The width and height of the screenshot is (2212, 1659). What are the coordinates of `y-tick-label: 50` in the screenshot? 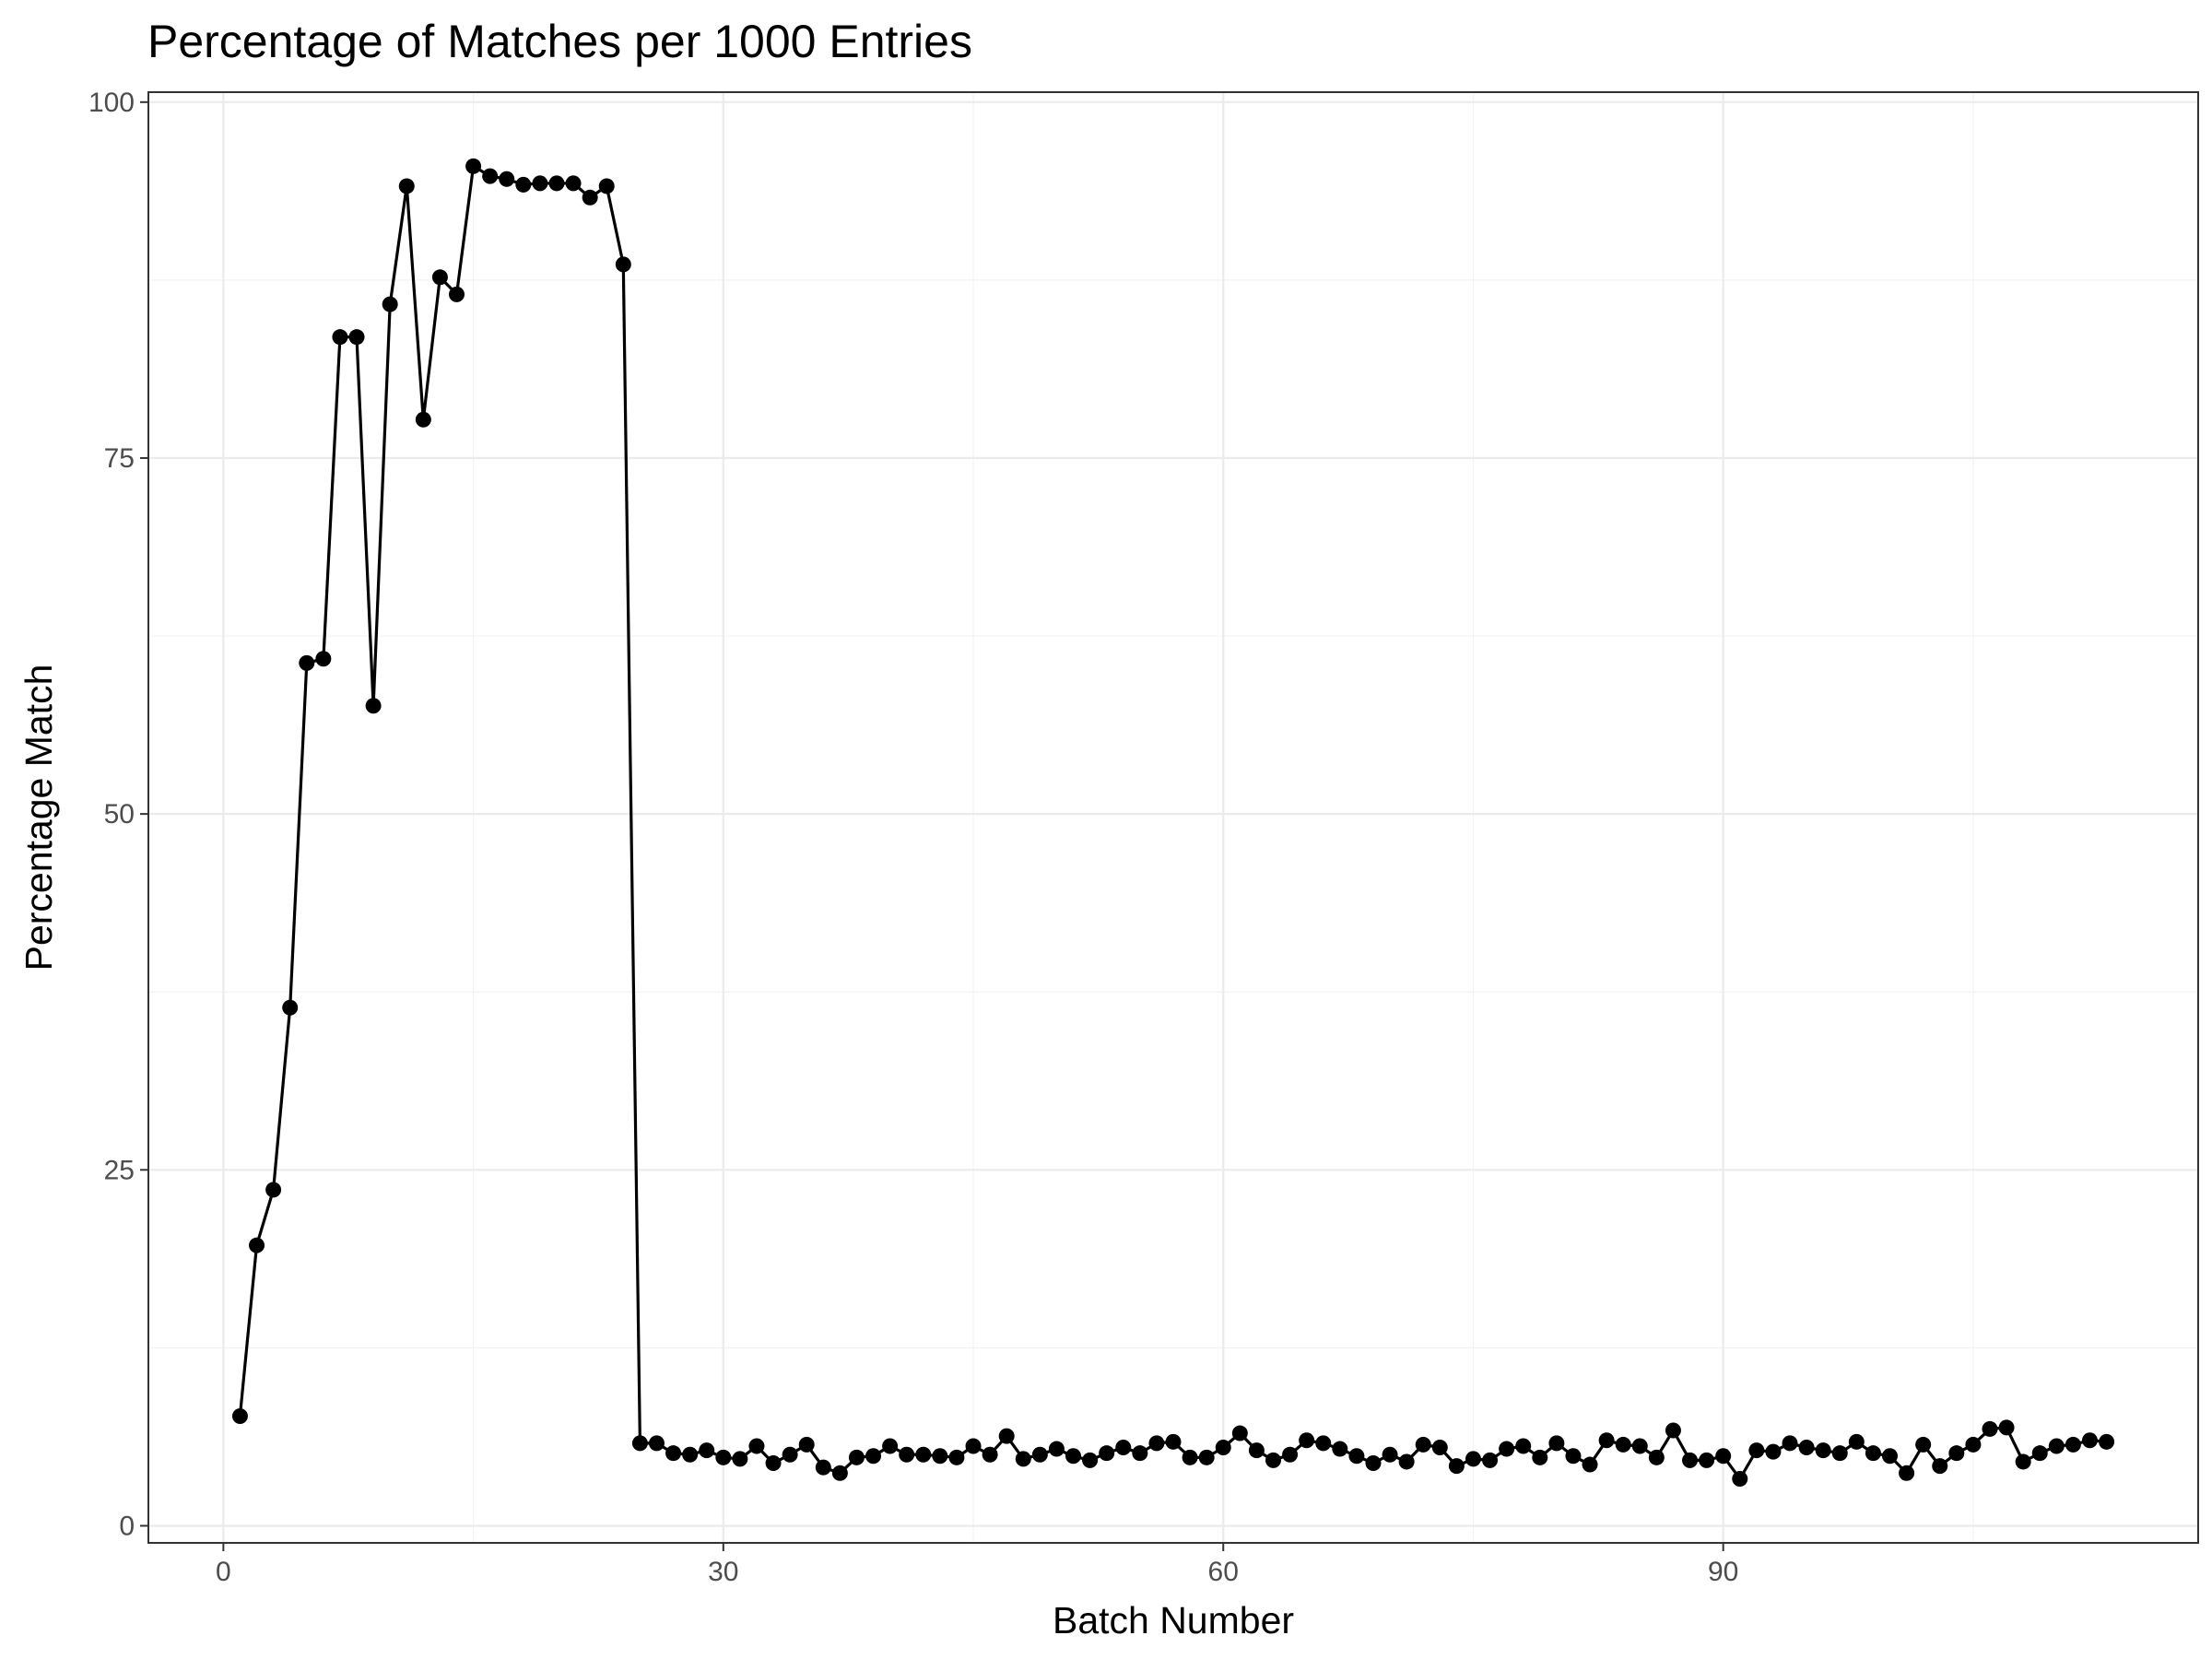 It's located at (119, 814).